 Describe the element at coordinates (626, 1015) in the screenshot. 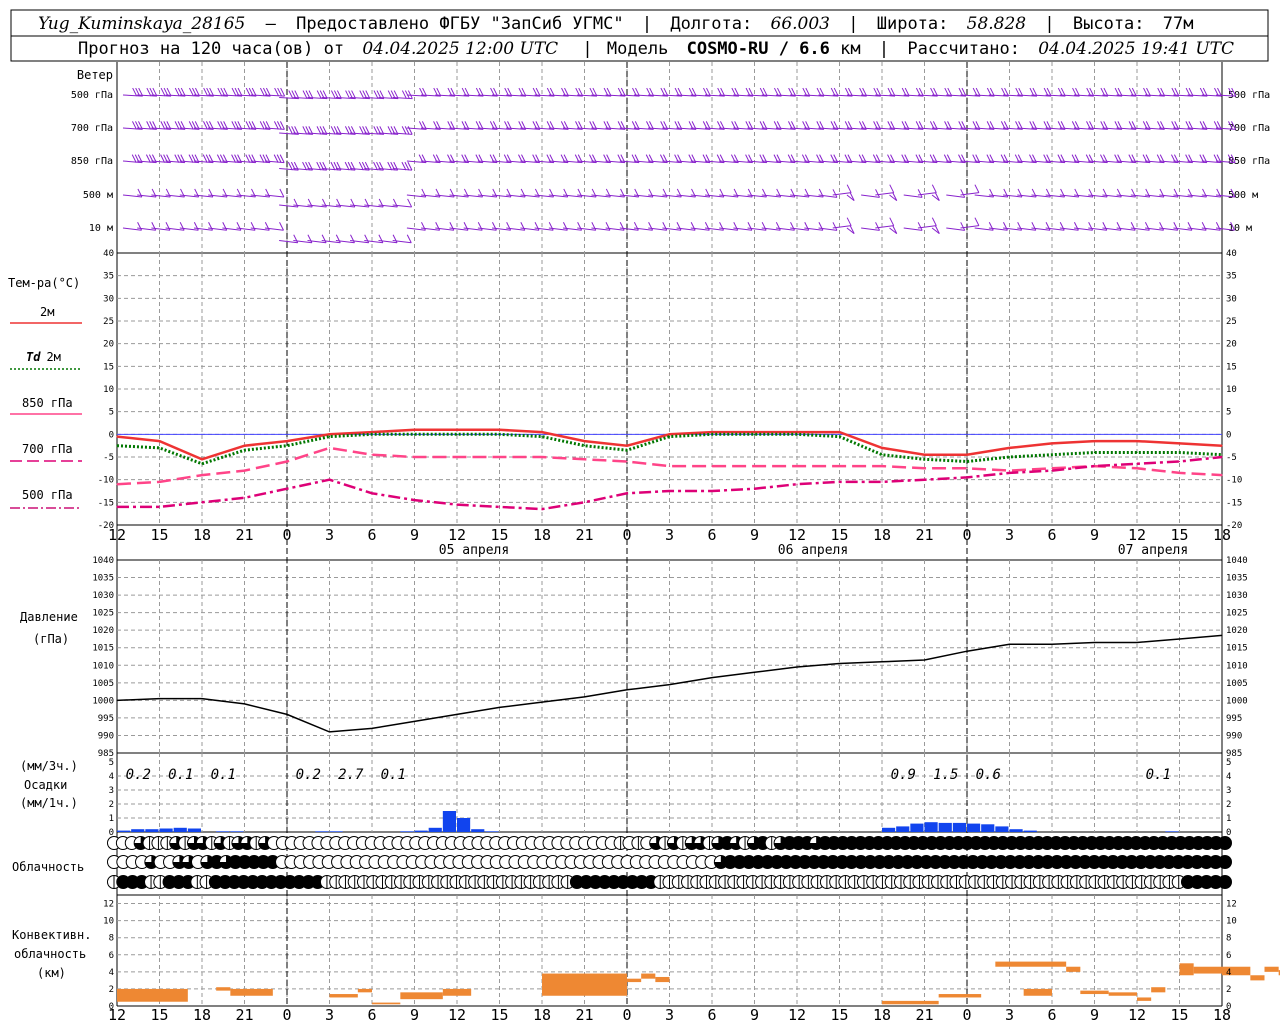

I see `time-tick-label-bottom: 0` at that location.